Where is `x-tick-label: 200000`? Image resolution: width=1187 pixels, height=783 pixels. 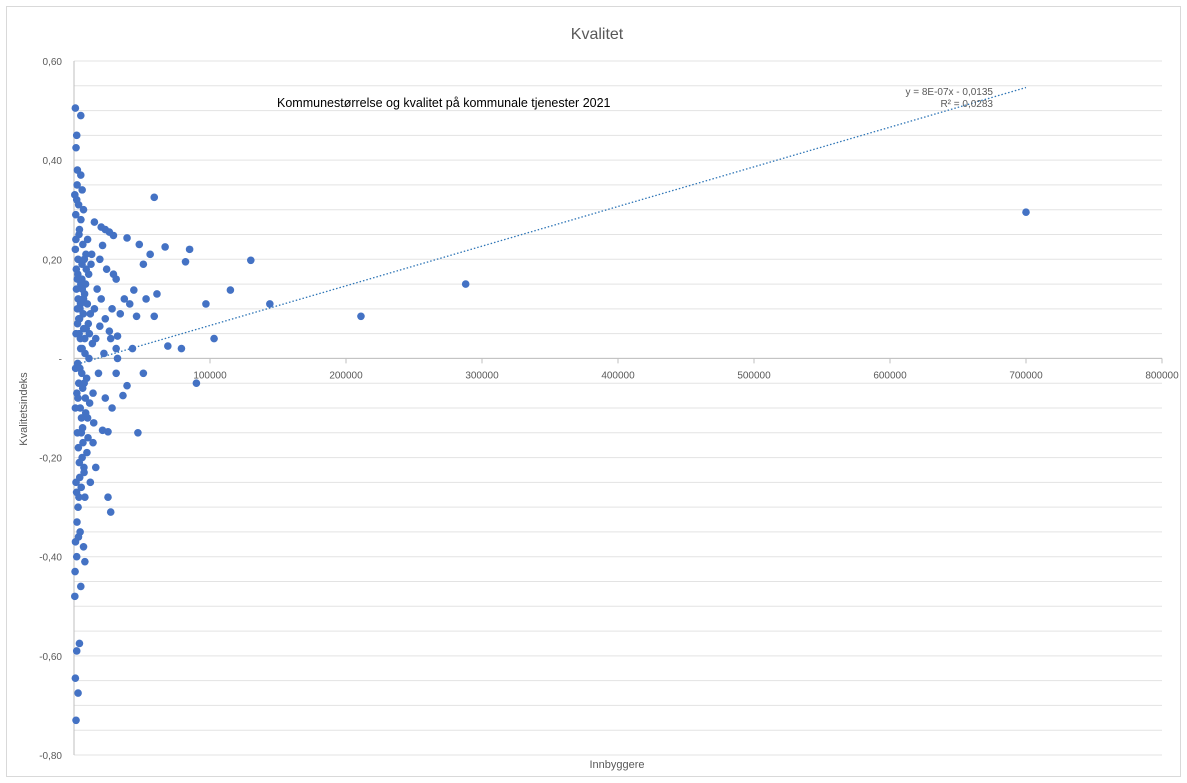 x-tick-label: 200000 is located at coordinates (346, 375).